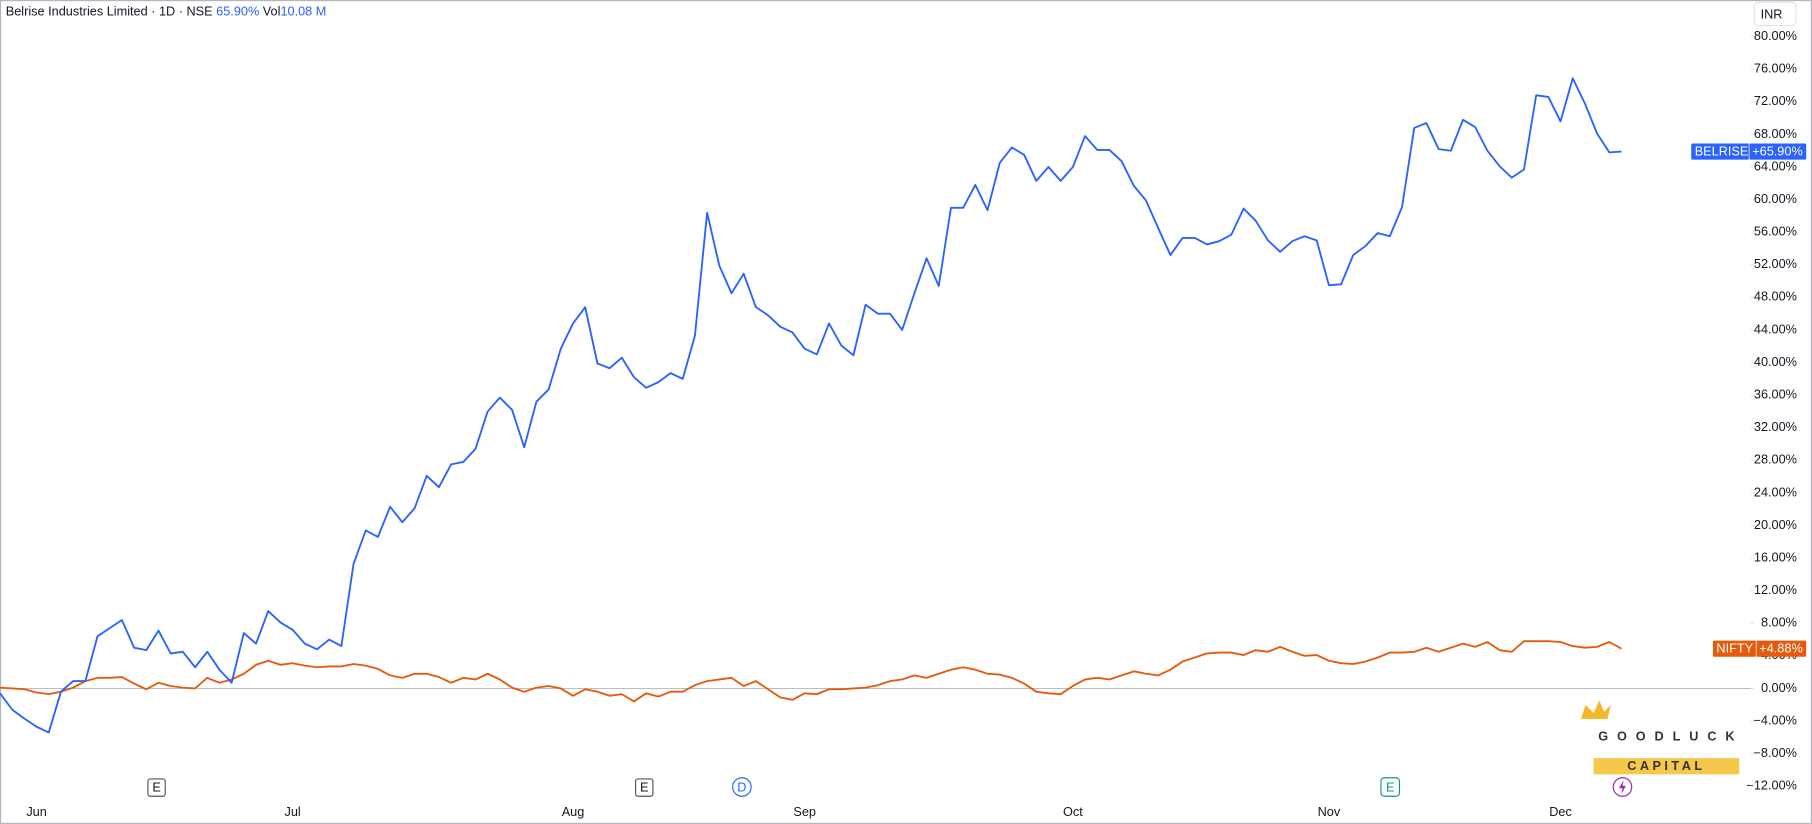 The height and width of the screenshot is (824, 1812). I want to click on logo-band, so click(1666, 766).